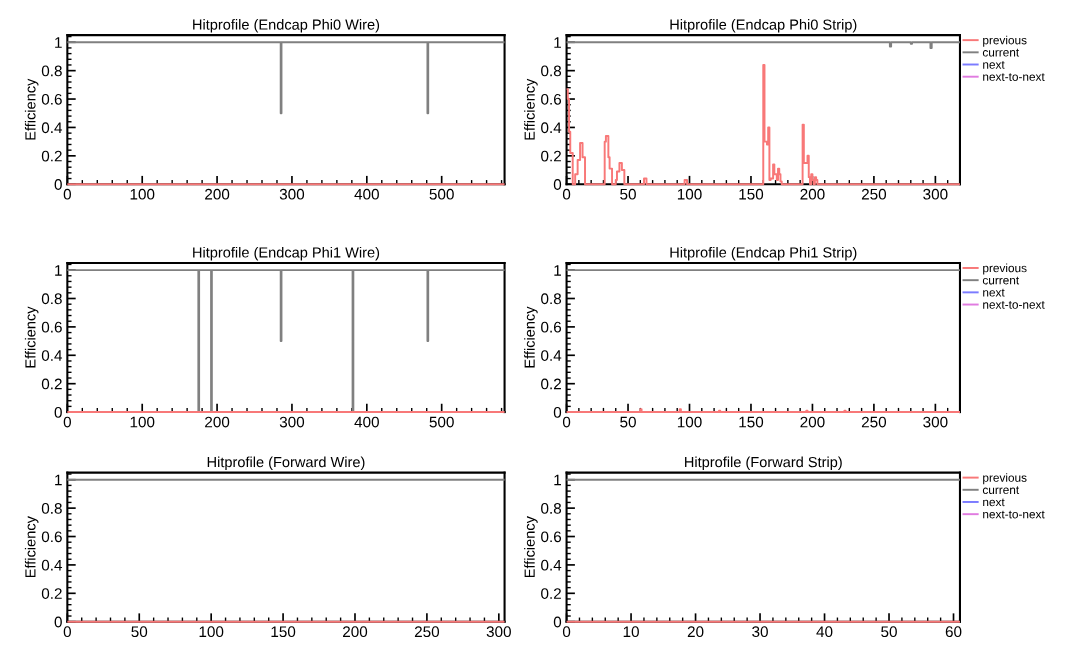  What do you see at coordinates (695, 632) in the screenshot?
I see `x-tick-label: 20` at bounding box center [695, 632].